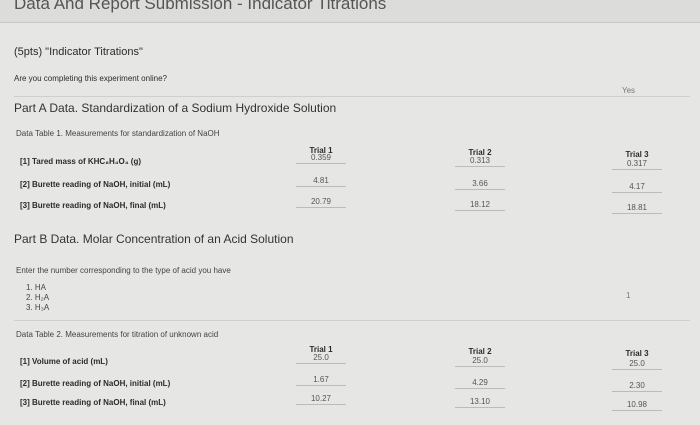  I want to click on row-label: [1] Volume of acid (mL), so click(64, 361).